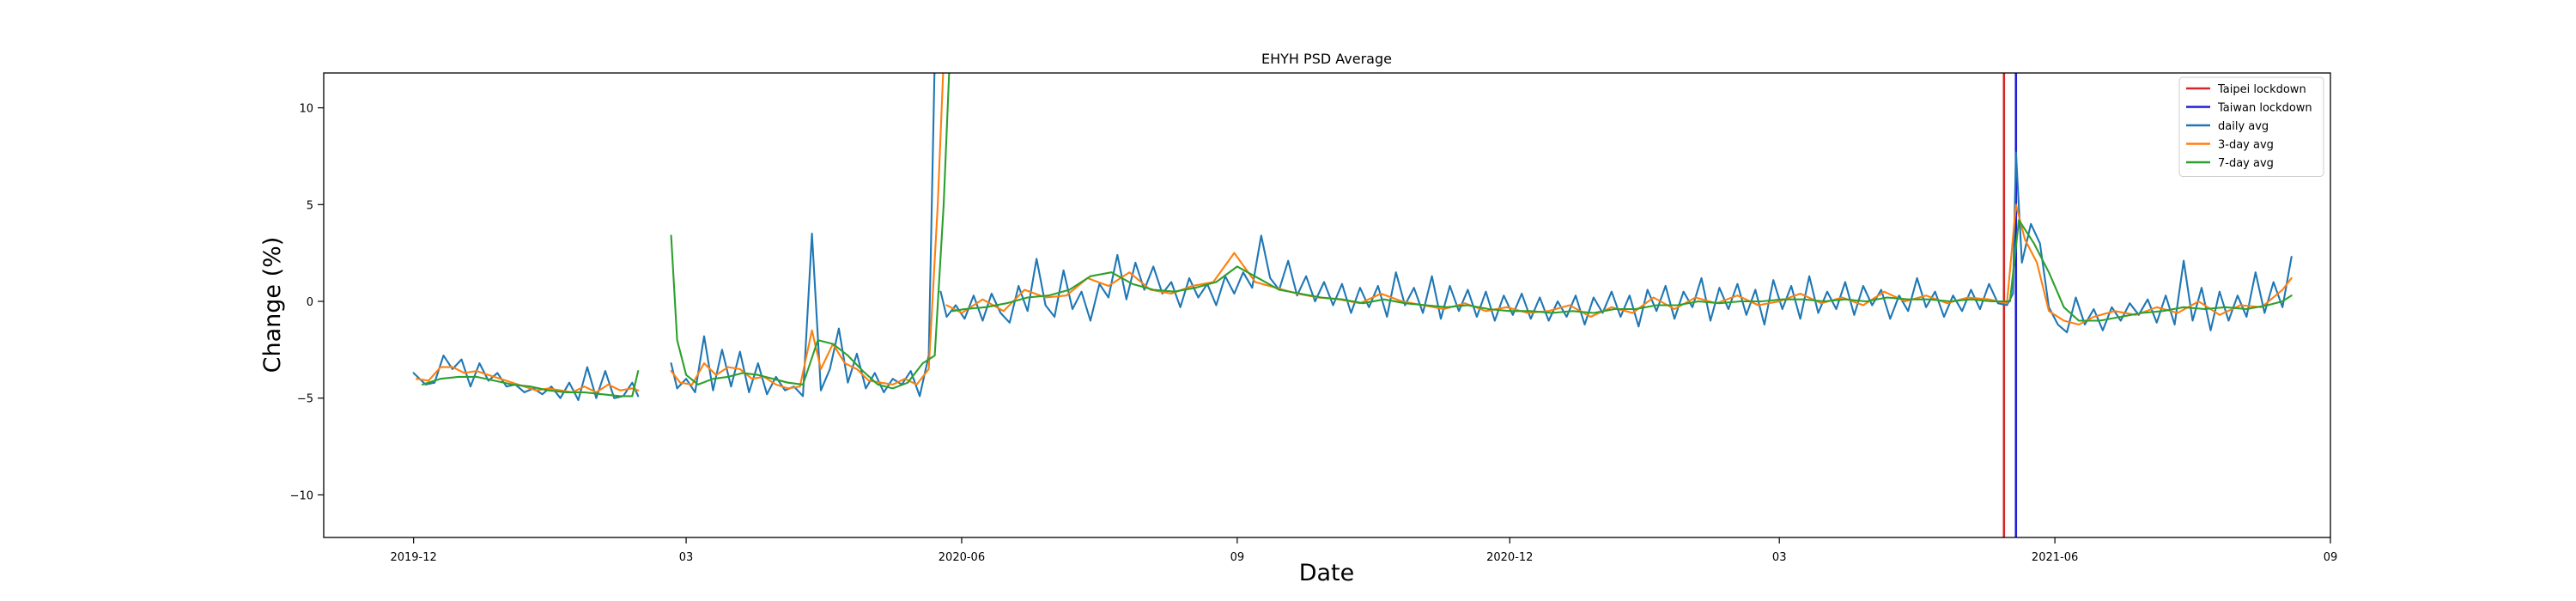 The image size is (2576, 601). I want to click on x-tick-label: 2020-06, so click(962, 557).